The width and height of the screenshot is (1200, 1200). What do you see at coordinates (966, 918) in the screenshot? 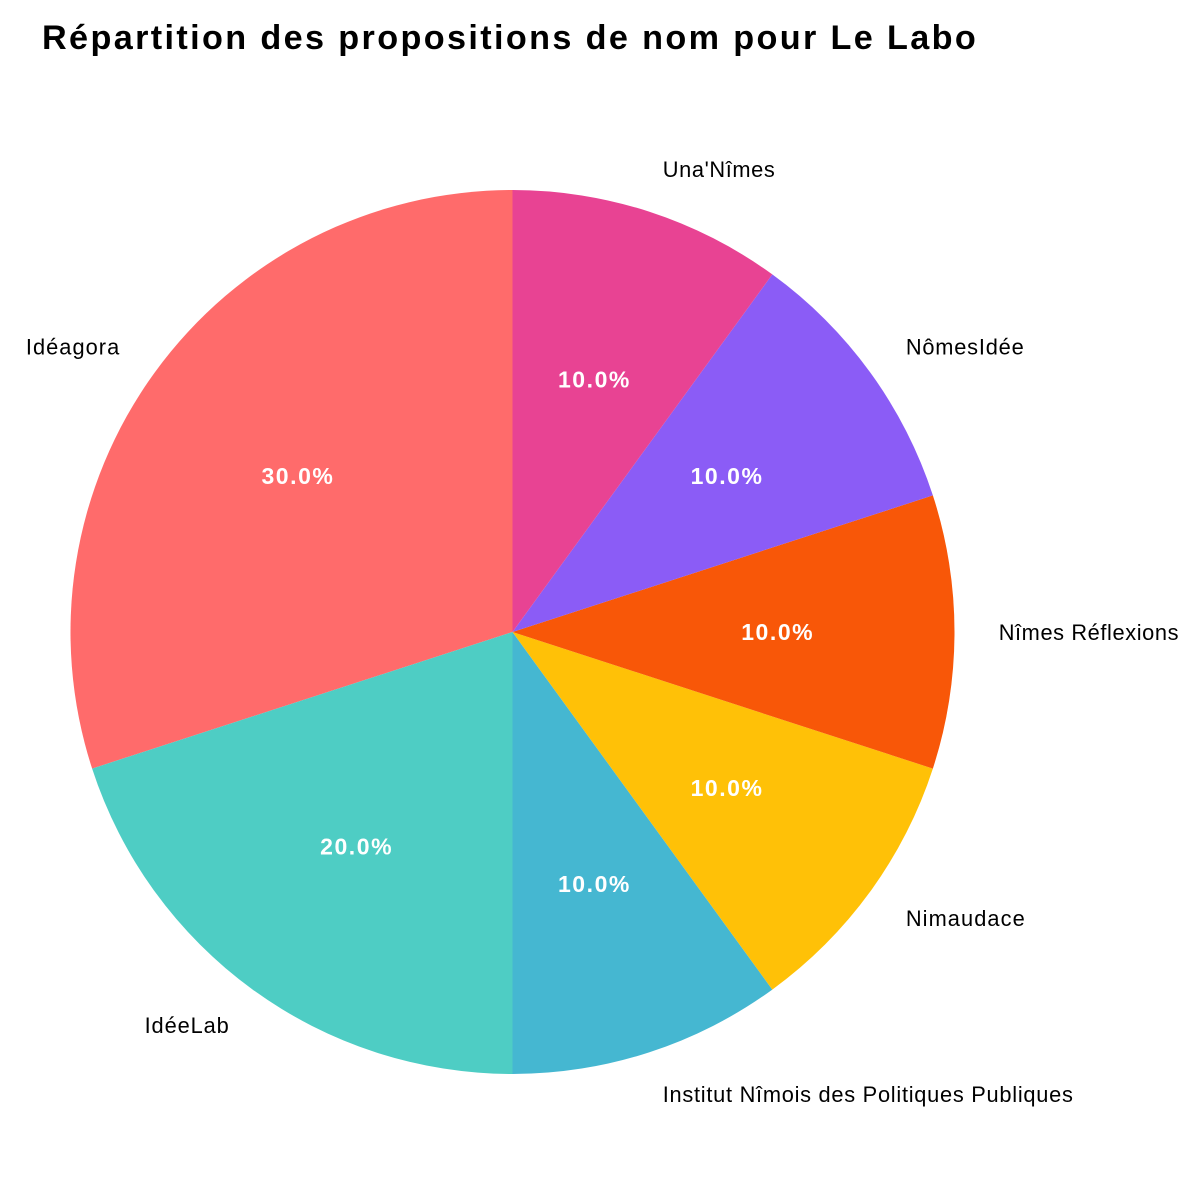
I see `svg-text: Nimaudace` at bounding box center [966, 918].